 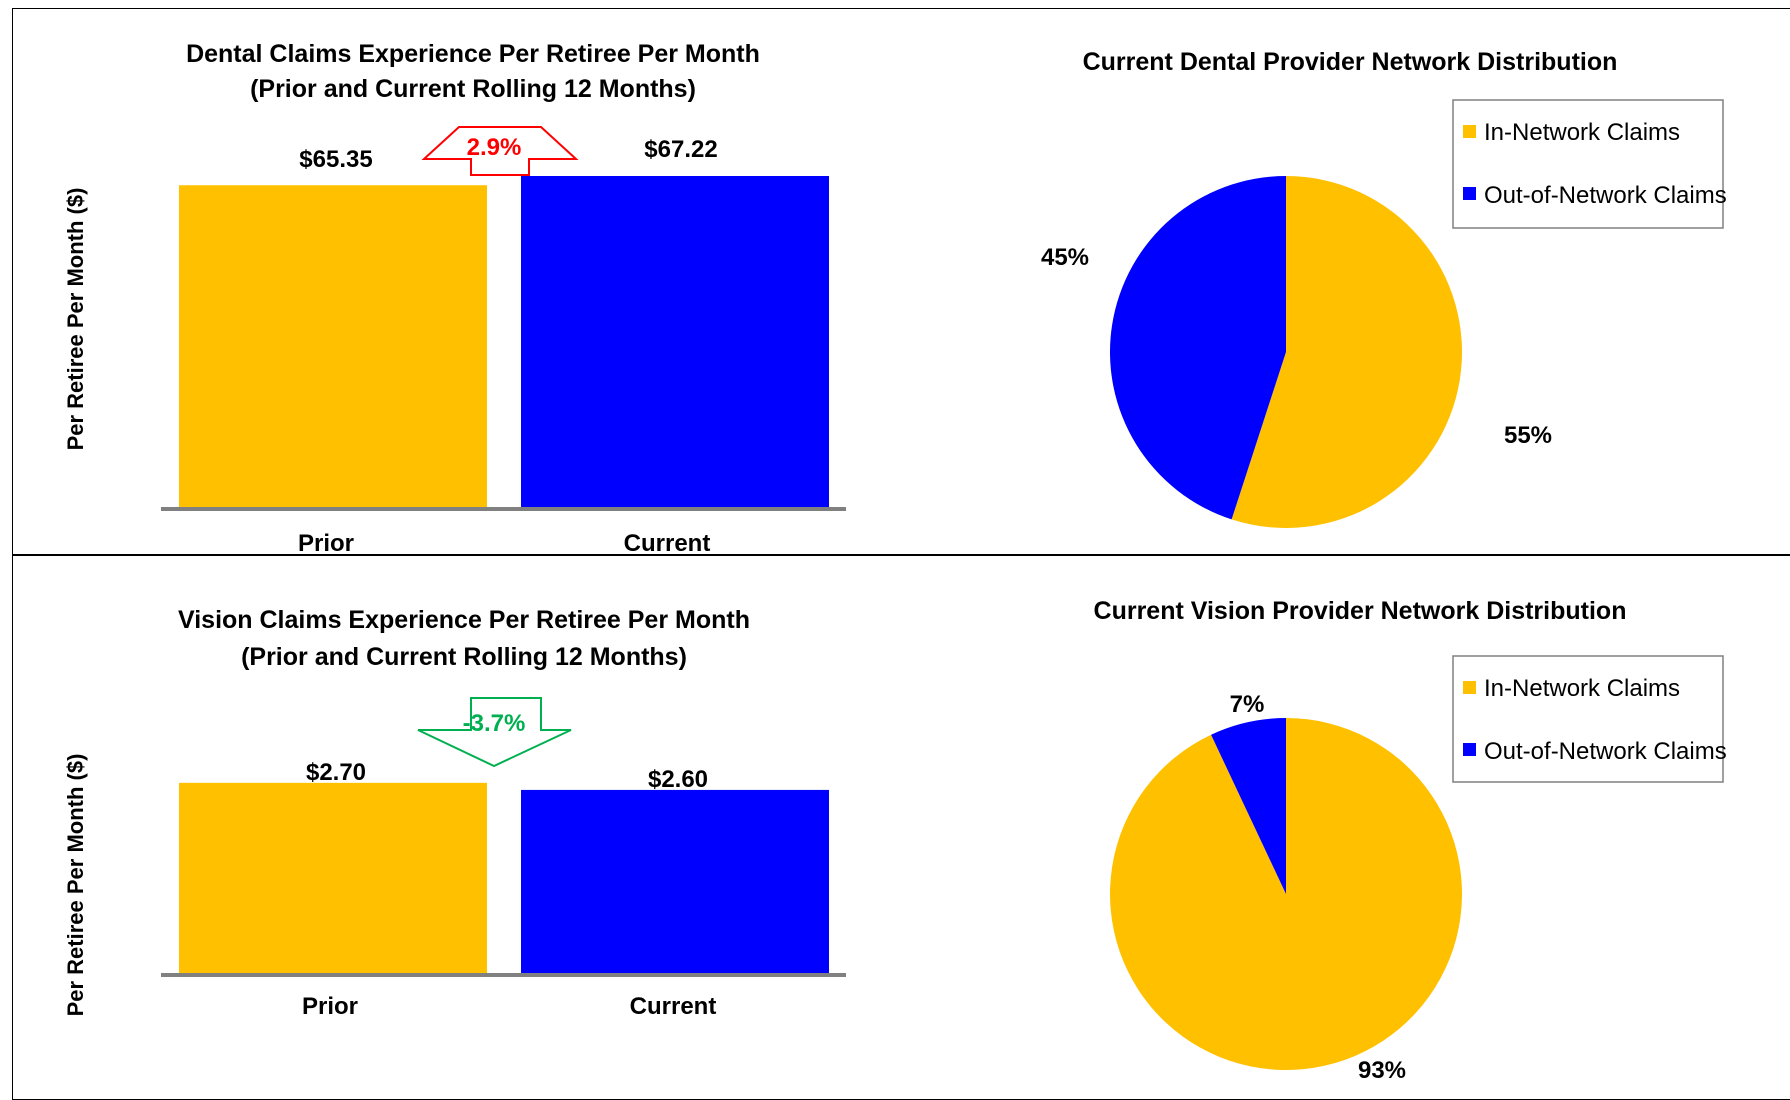 What do you see at coordinates (675, 342) in the screenshot?
I see `dental-bar-current` at bounding box center [675, 342].